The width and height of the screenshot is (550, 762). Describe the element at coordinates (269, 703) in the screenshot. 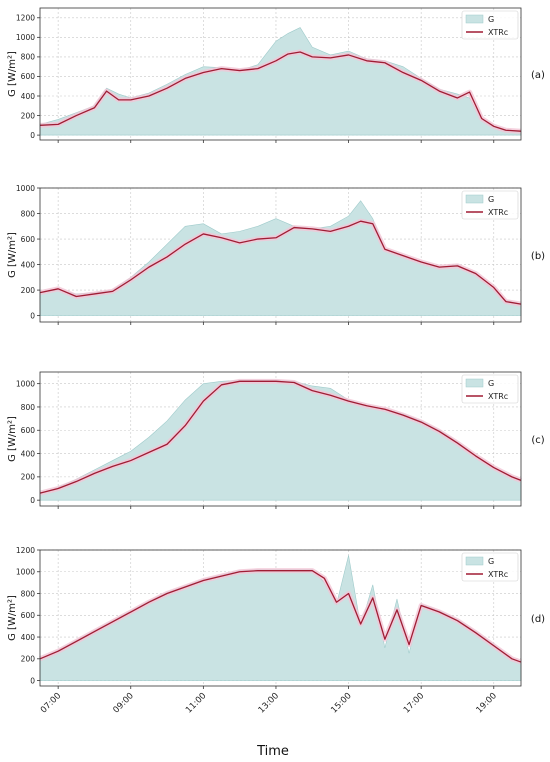

I see `x-tick-label: 13:00` at that location.